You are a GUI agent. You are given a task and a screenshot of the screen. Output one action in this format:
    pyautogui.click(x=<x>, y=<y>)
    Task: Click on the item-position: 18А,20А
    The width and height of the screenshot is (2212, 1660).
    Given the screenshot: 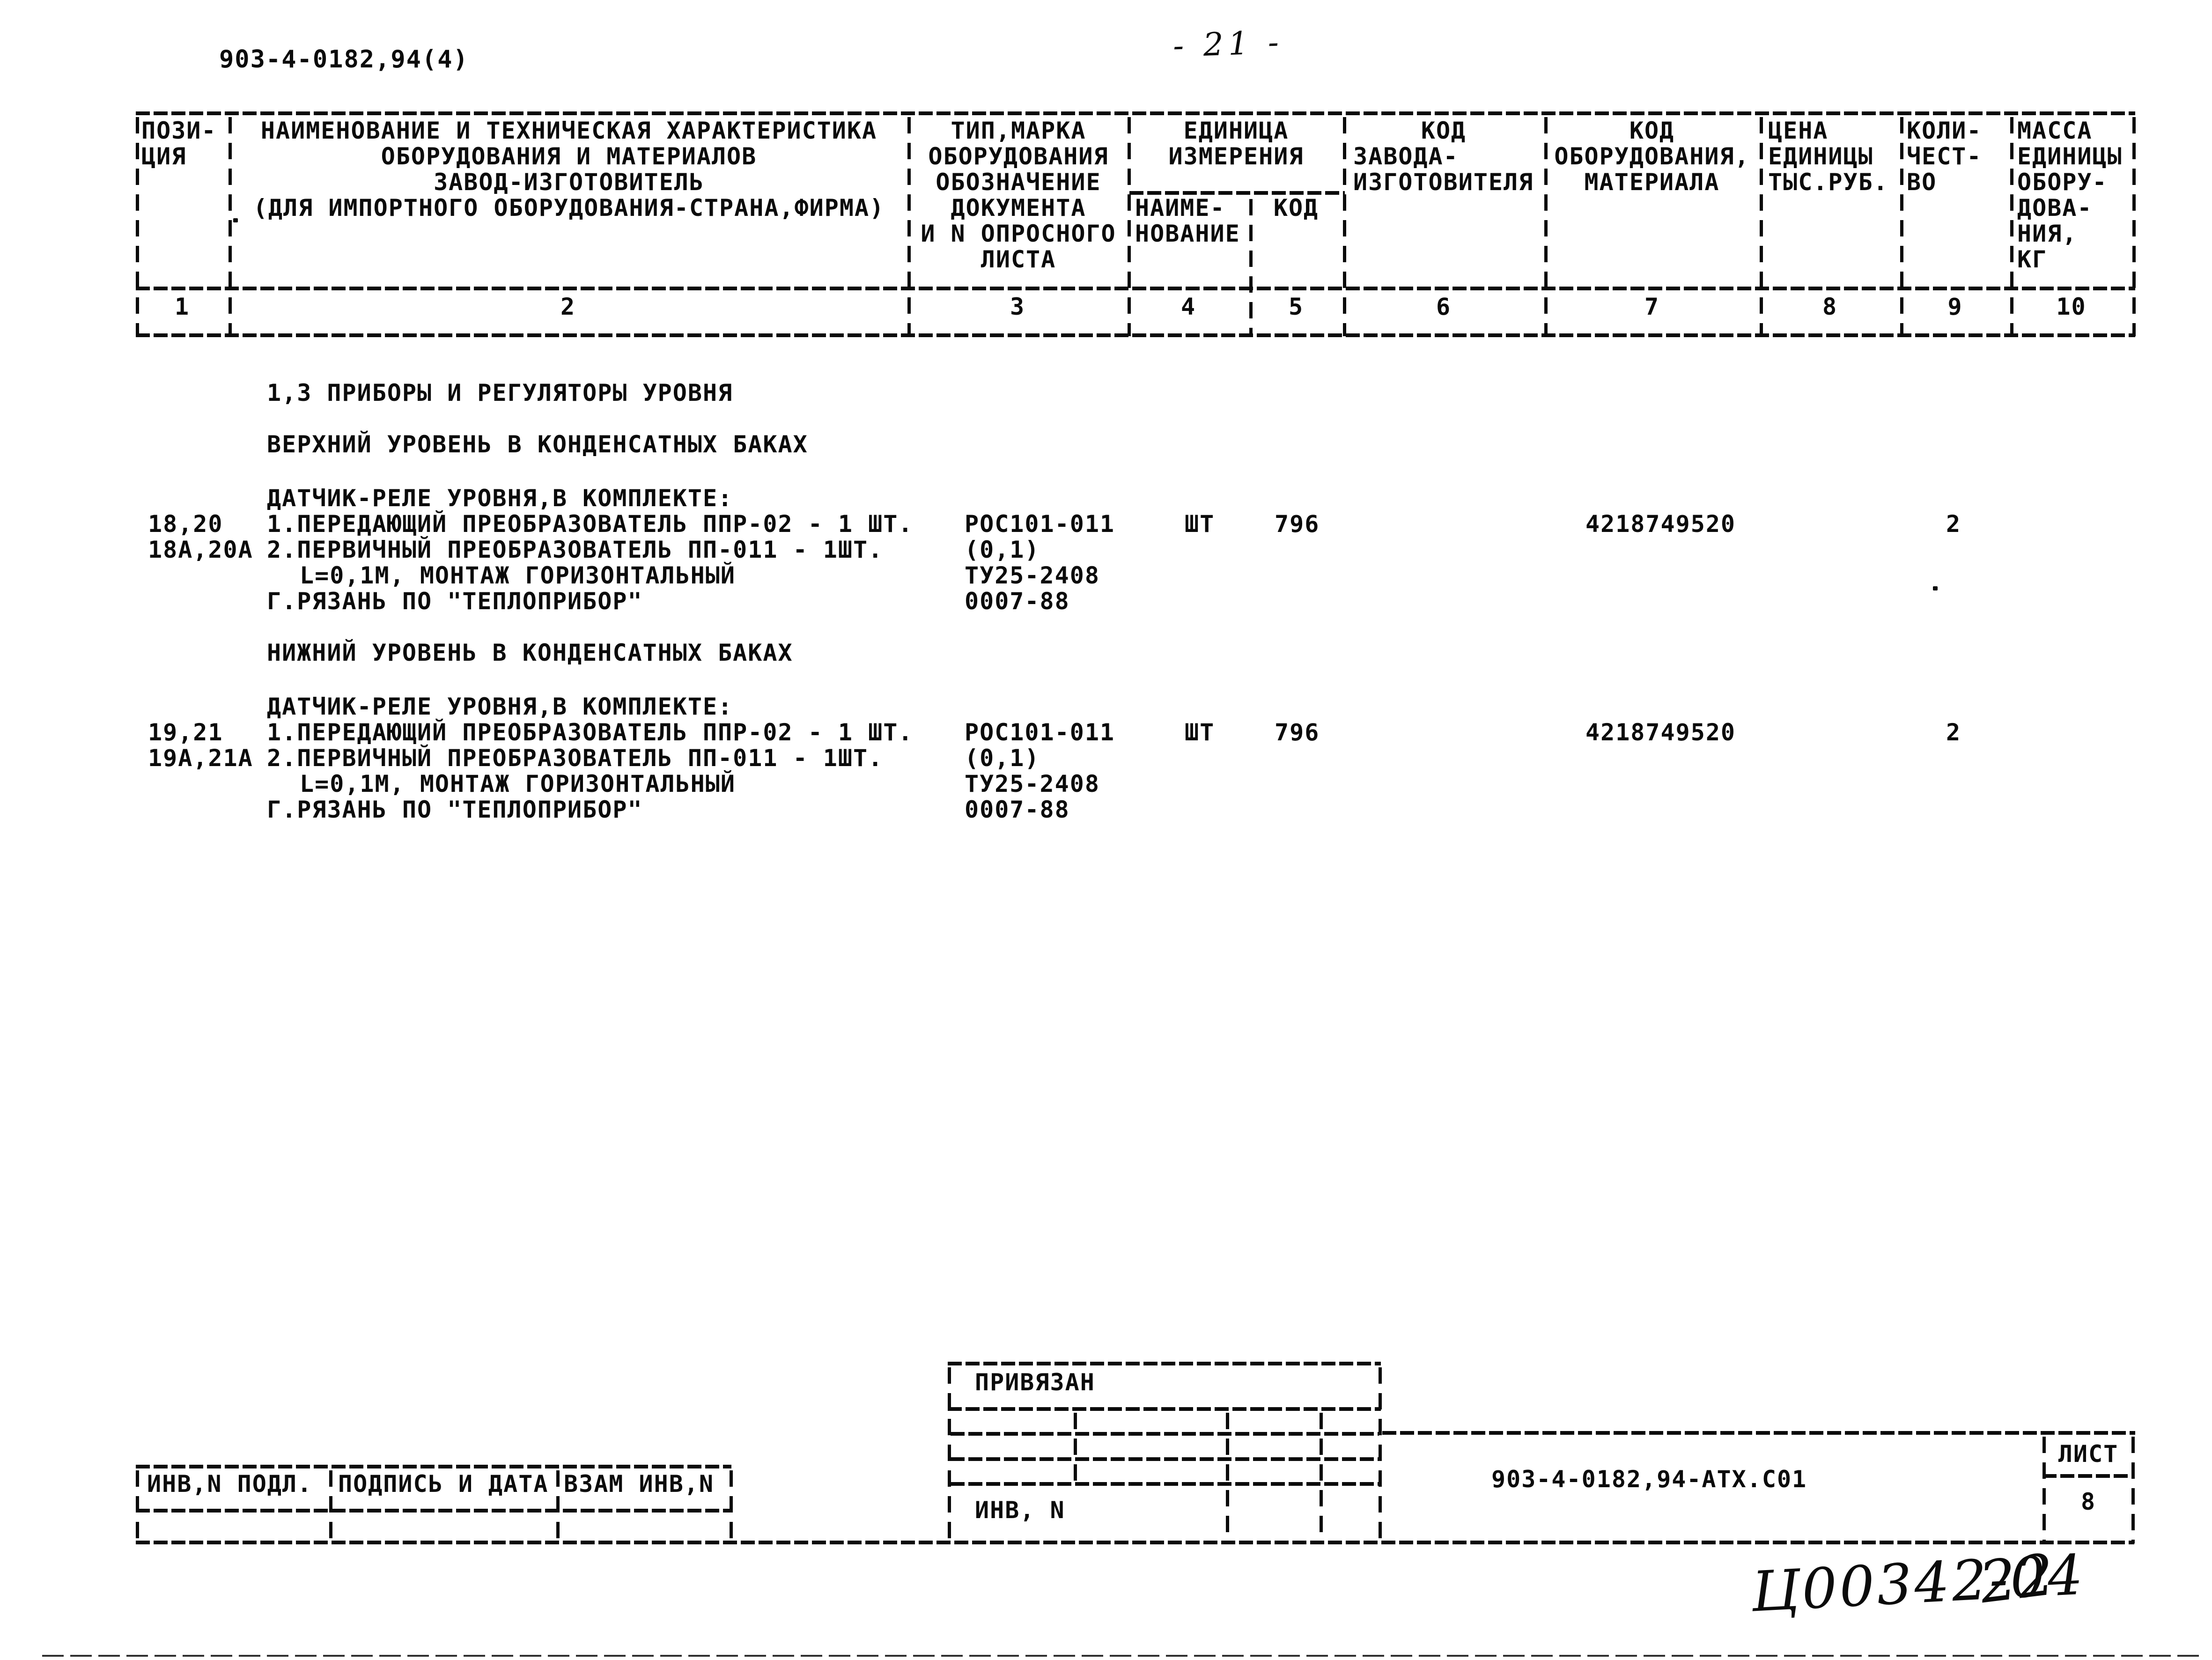 What is the action you would take?
    pyautogui.click(x=201, y=549)
    